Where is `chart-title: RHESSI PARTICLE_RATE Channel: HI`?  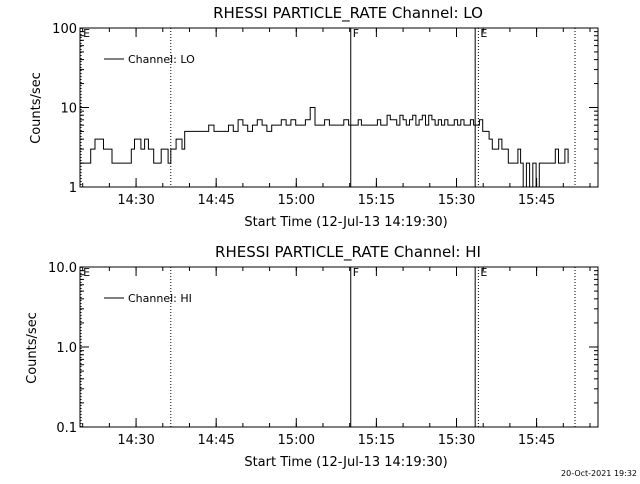 chart-title: RHESSI PARTICLE_RATE Channel: HI is located at coordinates (348, 252).